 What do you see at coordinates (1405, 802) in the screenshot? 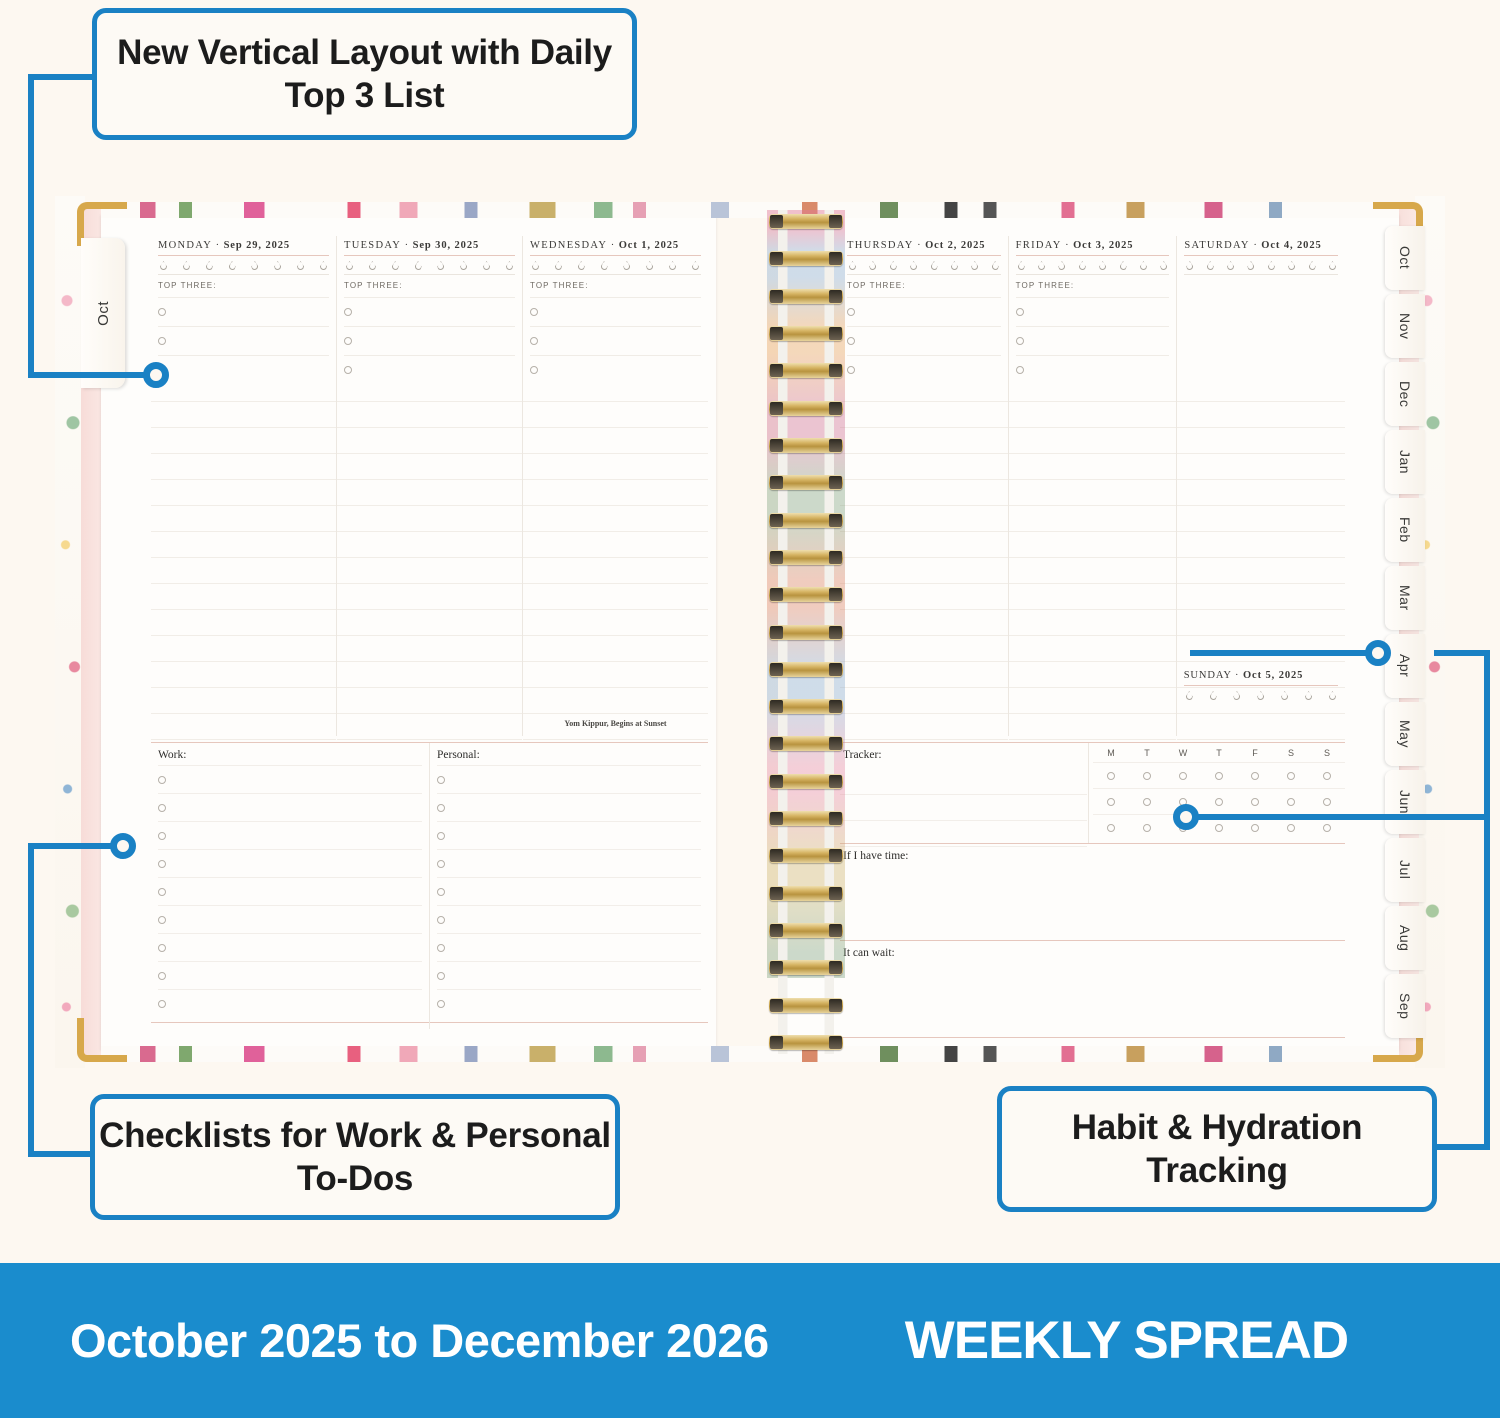
I see `month-tab-jun: Jun` at bounding box center [1405, 802].